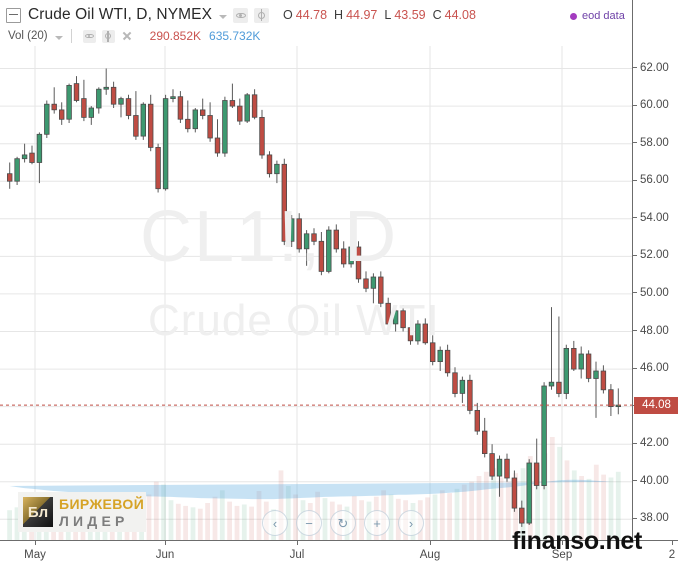 Image resolution: width=678 pixels, height=570 pixels. Describe the element at coordinates (573, 16) in the screenshot. I see `status-dot-icon` at that location.